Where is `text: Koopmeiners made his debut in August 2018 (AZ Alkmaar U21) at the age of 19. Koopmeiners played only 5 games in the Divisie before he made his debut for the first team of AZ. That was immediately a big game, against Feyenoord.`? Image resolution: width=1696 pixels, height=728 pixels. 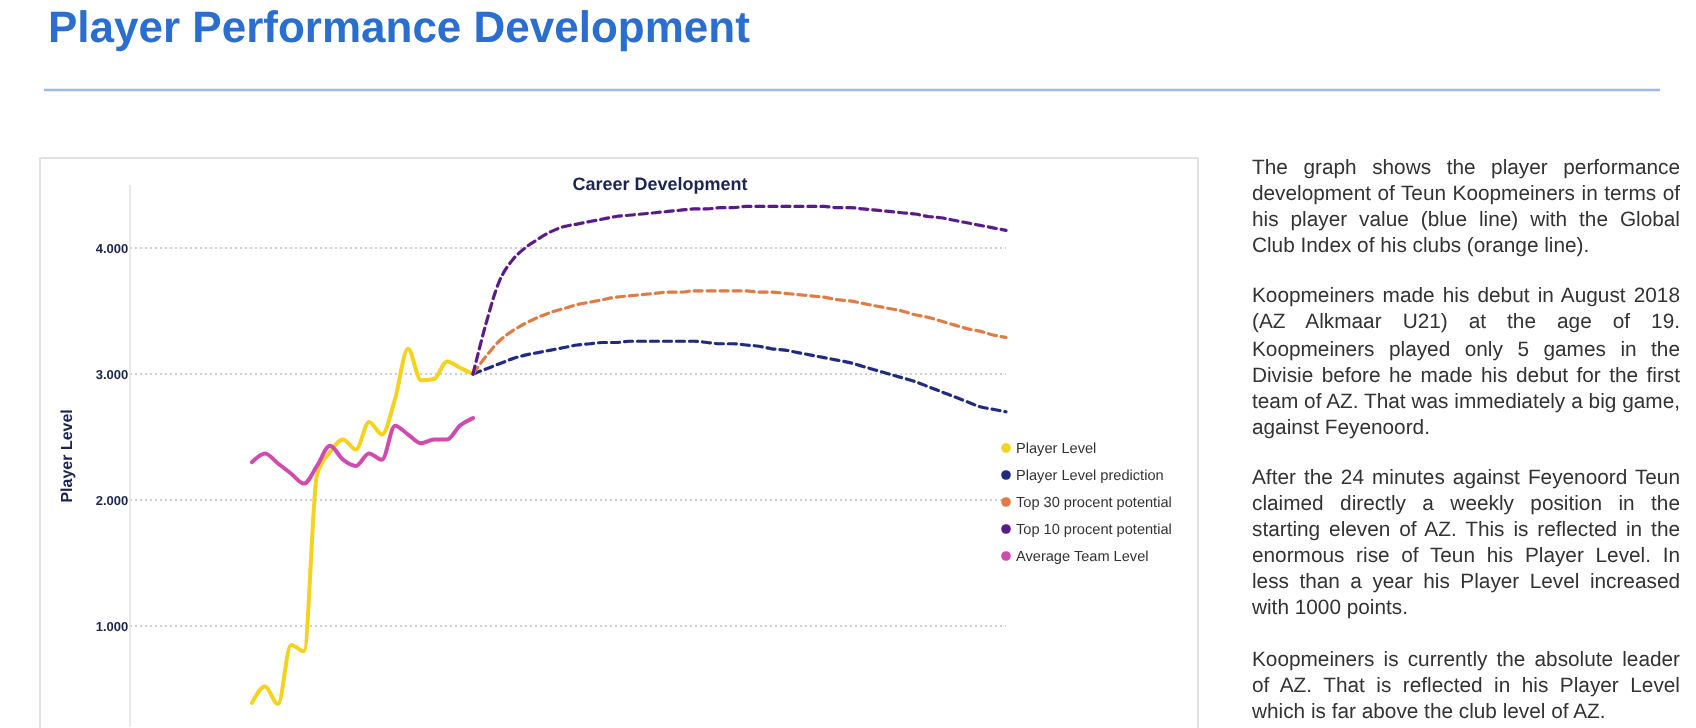
text: Koopmeiners made his debut in August 2018 (AZ Alkmaar U21) at the age of 19. Koopmeiners played only 5 games in the Divisie before he made his debut for the first team of AZ. That was immediately a big game, against Feyenoord. is located at coordinates (1466, 363).